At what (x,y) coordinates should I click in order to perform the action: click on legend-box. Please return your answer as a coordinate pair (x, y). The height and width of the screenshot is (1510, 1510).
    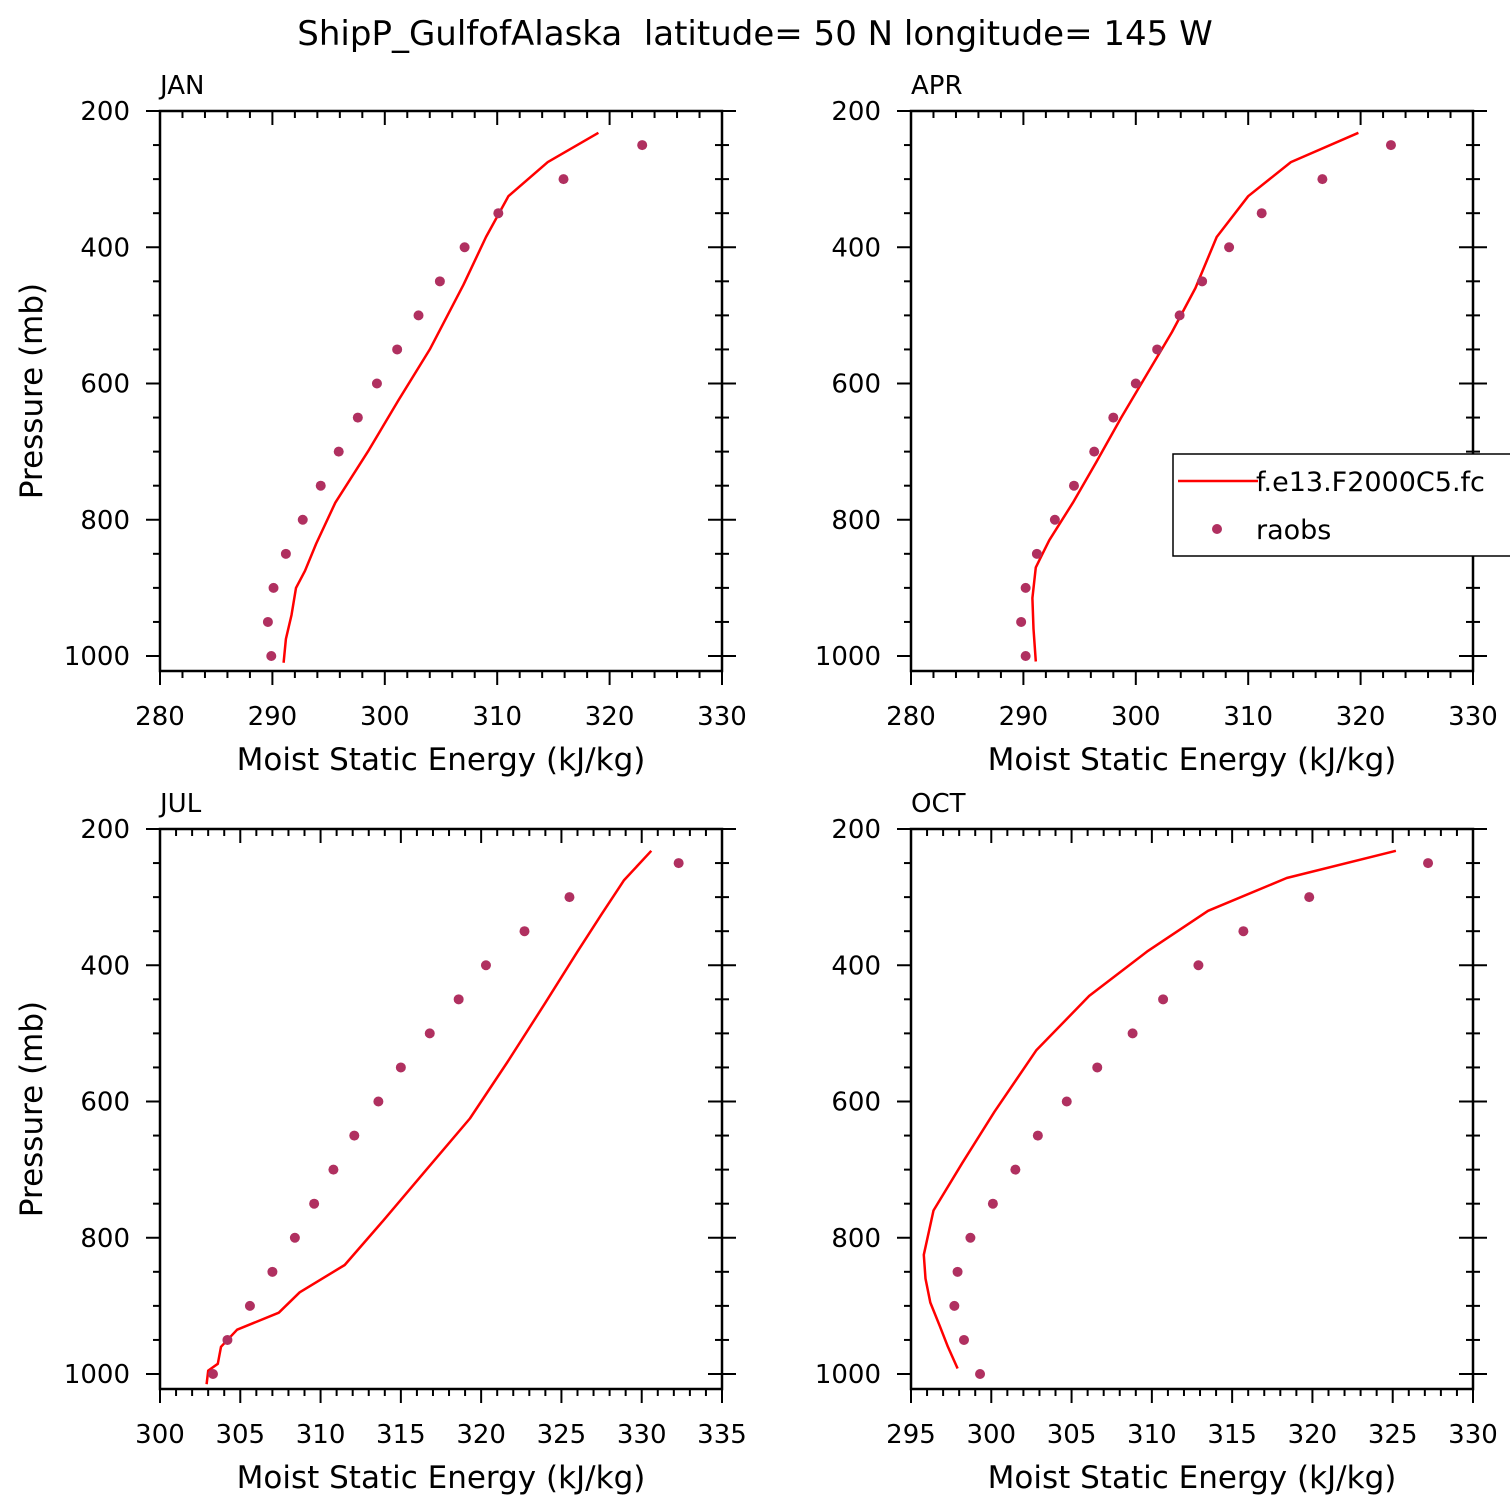
    Looking at the image, I should click on (1341, 505).